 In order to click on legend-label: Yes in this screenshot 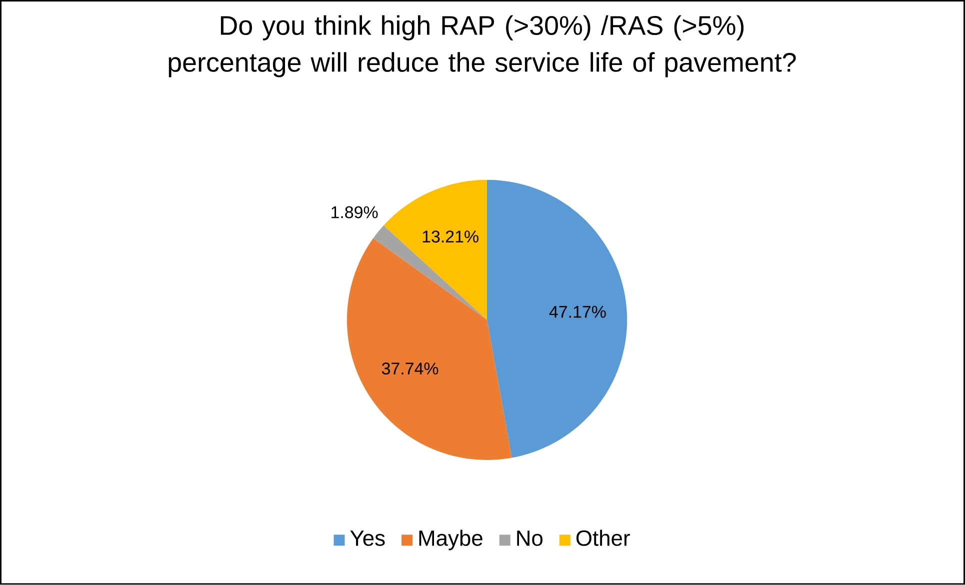, I will do `click(367, 538)`.